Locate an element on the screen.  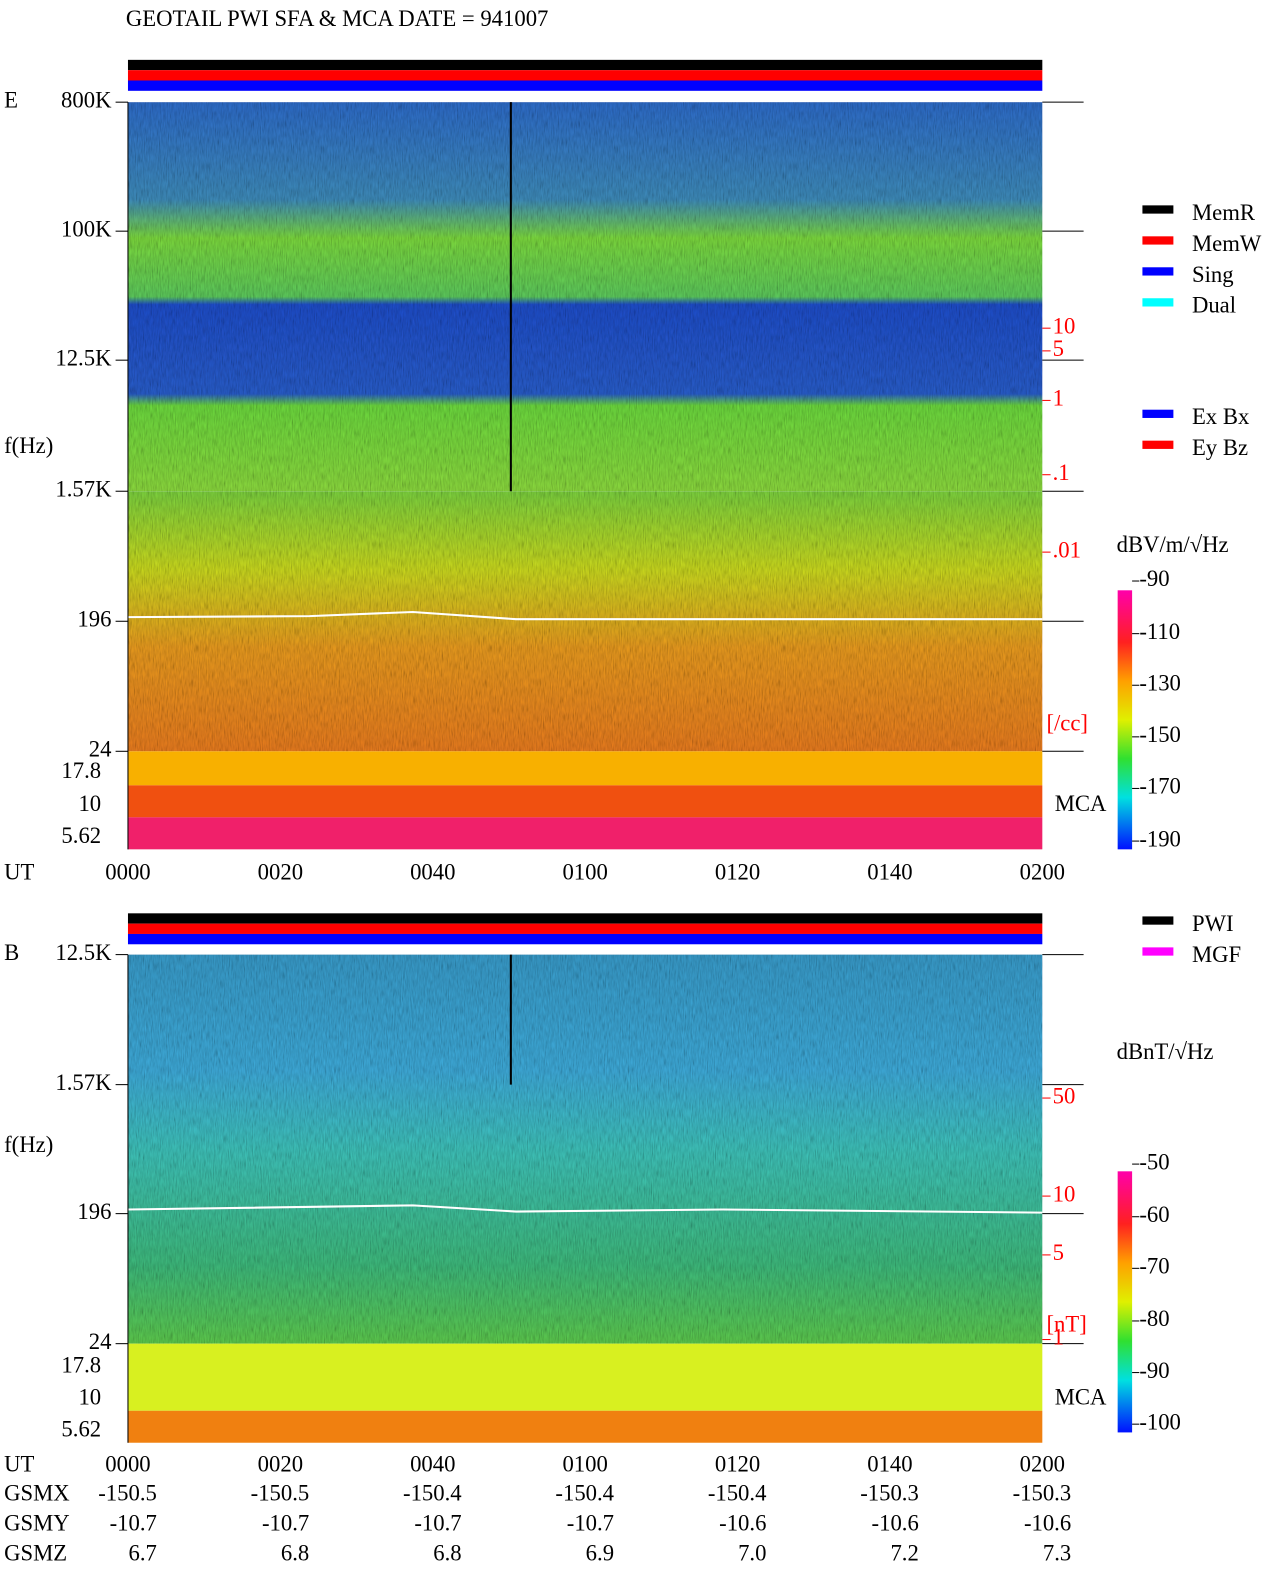
legend-label: Ex Bx is located at coordinates (1221, 416).